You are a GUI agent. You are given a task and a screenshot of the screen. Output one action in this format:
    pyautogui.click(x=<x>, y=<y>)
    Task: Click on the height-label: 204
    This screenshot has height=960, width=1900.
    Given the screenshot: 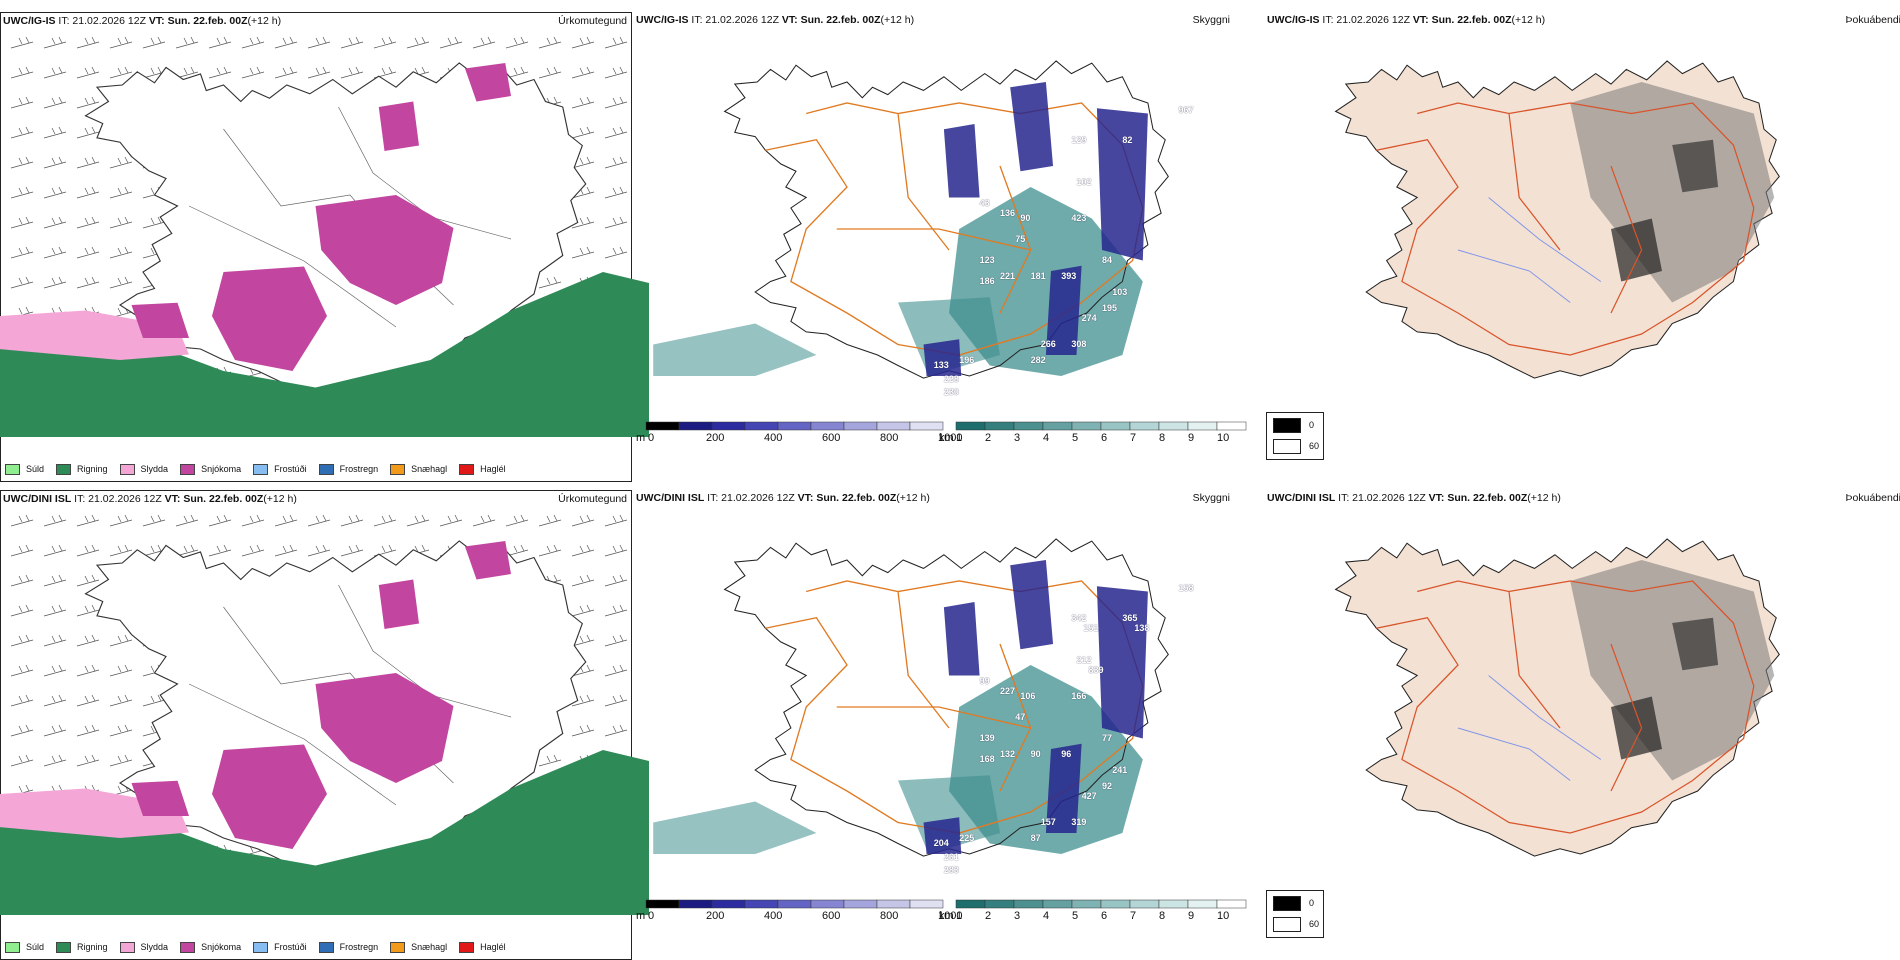 What is the action you would take?
    pyautogui.click(x=941, y=843)
    